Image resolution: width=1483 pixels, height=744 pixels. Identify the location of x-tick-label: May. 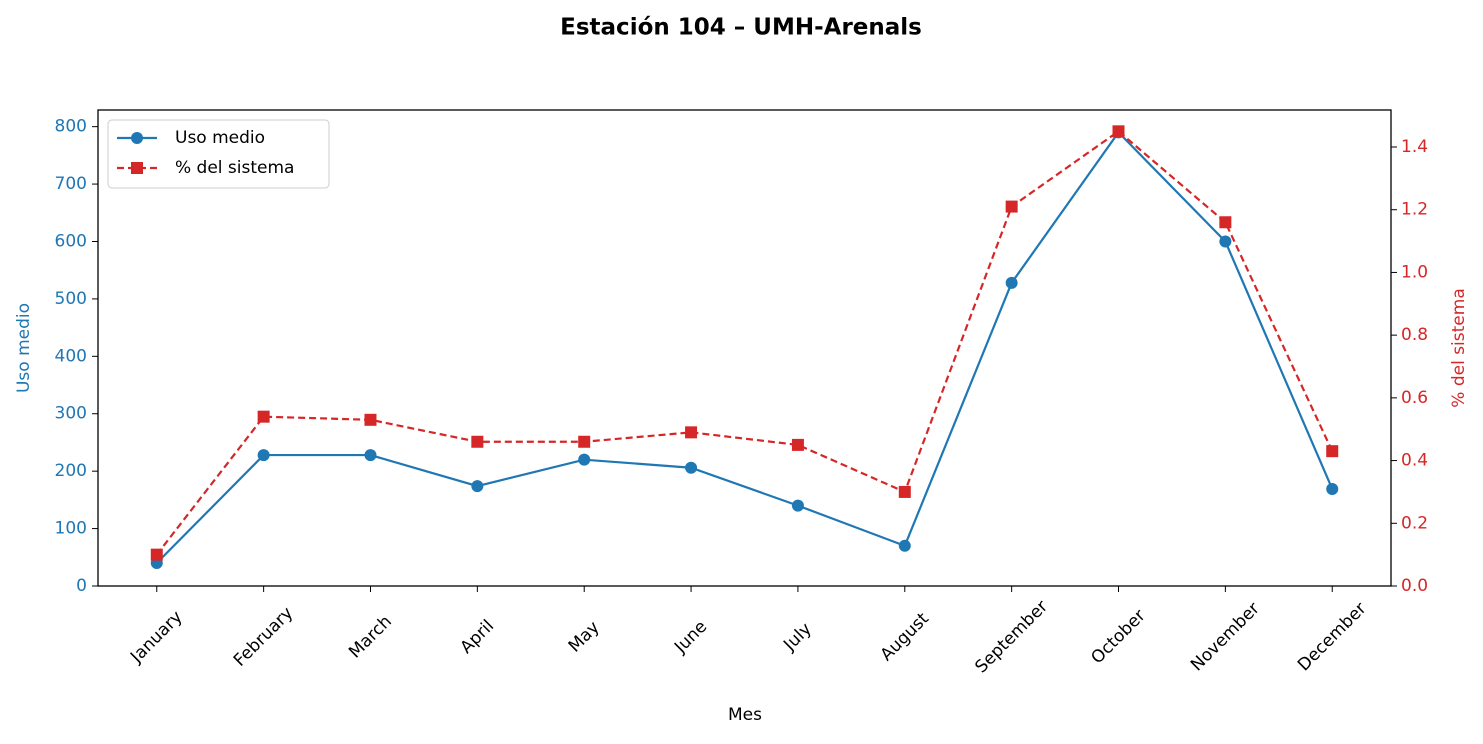
(584, 636).